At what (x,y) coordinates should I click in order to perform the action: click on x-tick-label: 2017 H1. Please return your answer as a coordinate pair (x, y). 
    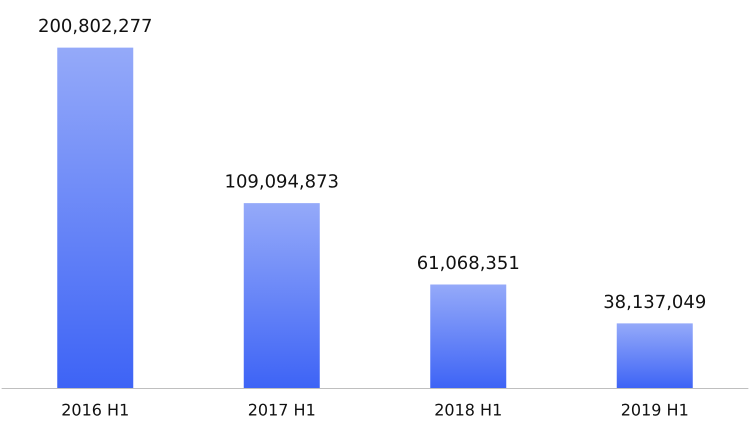
    Looking at the image, I should click on (282, 410).